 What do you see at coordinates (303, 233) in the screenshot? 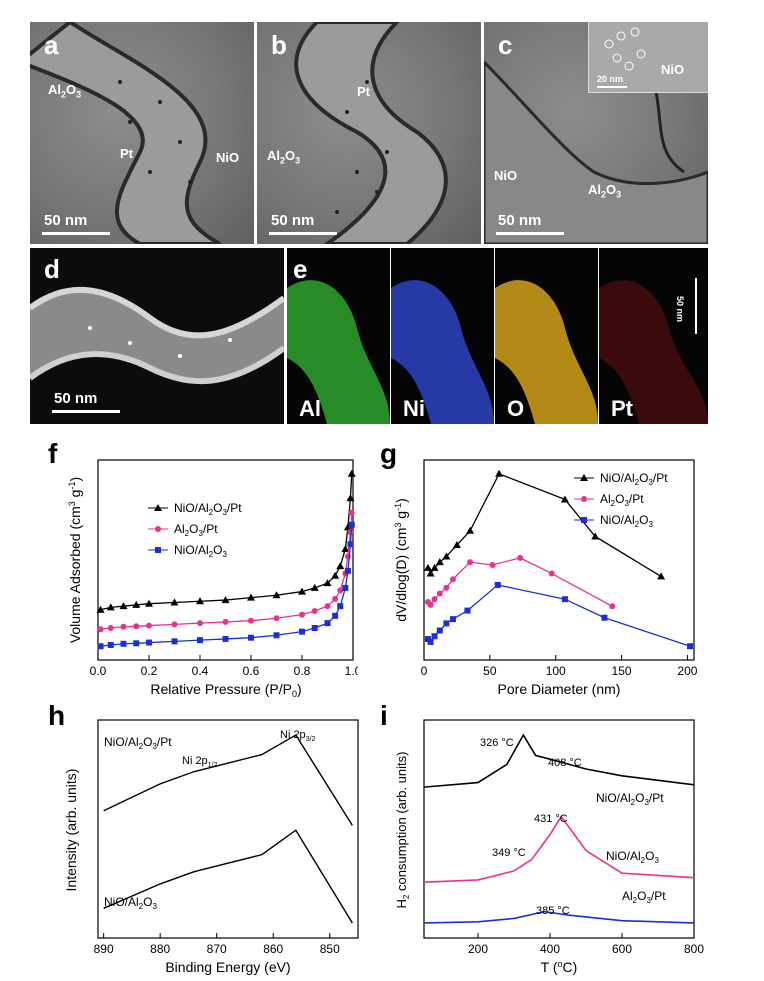
I see `scale-bar-b` at bounding box center [303, 233].